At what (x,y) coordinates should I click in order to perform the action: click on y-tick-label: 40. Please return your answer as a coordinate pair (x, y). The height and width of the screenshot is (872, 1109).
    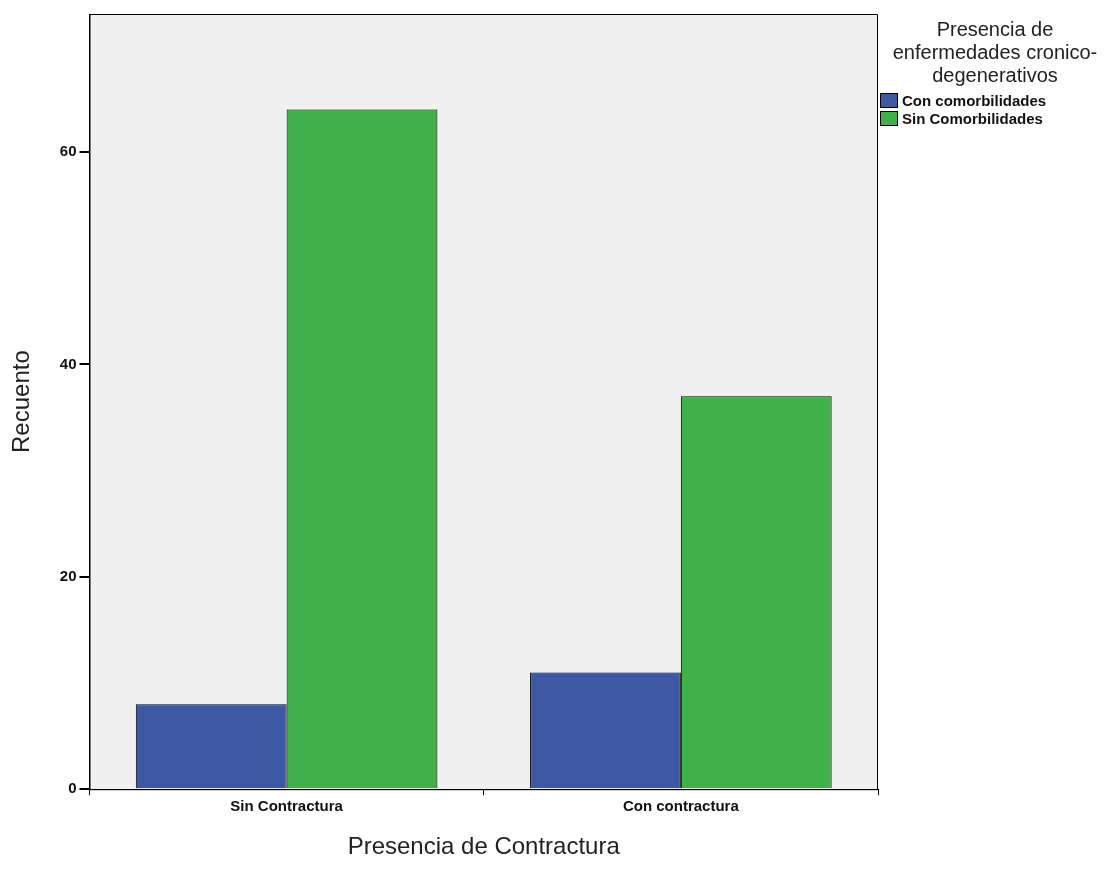
    Looking at the image, I should click on (68, 363).